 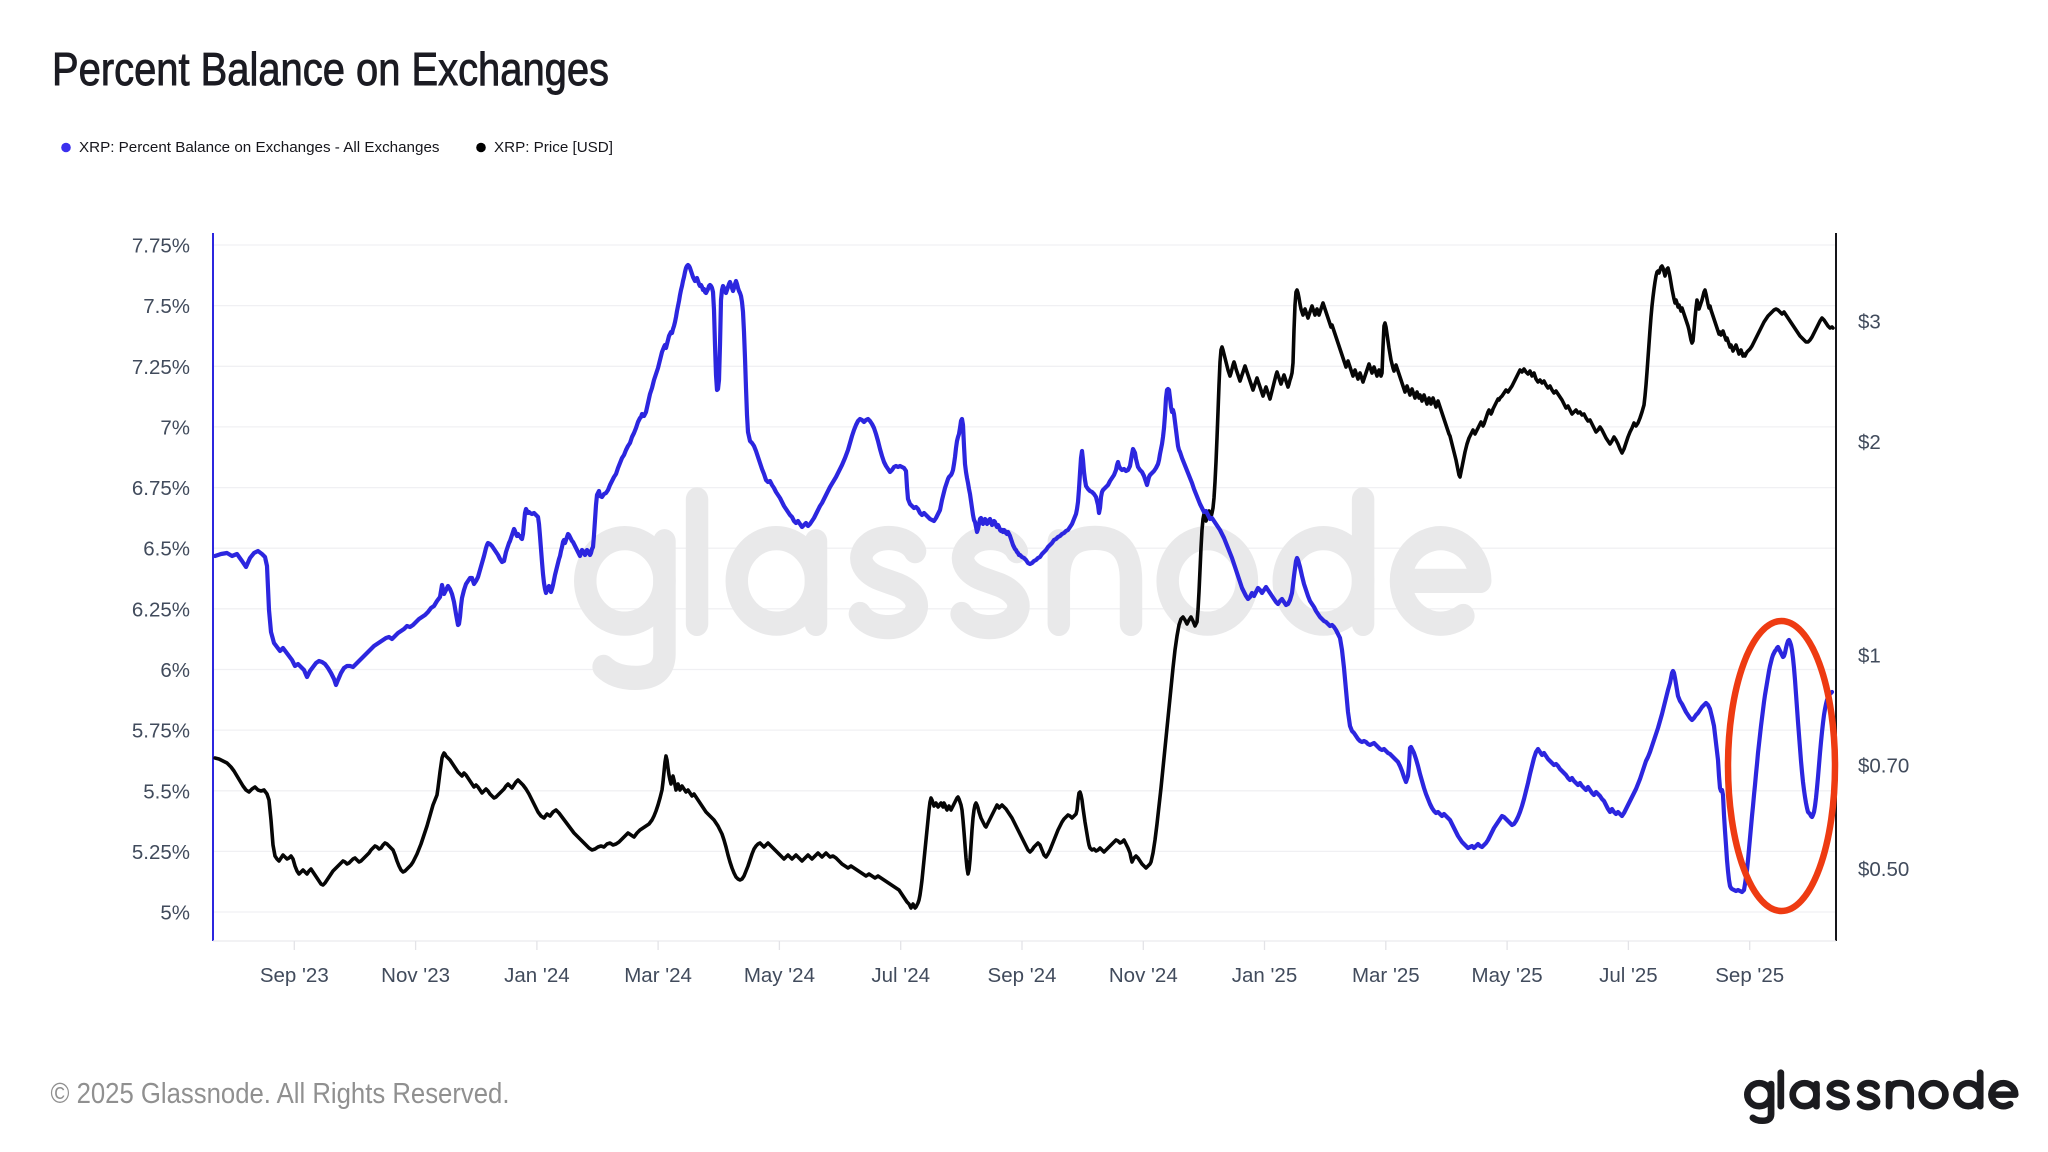 I want to click on svg-text: 7.25%, so click(x=161, y=367).